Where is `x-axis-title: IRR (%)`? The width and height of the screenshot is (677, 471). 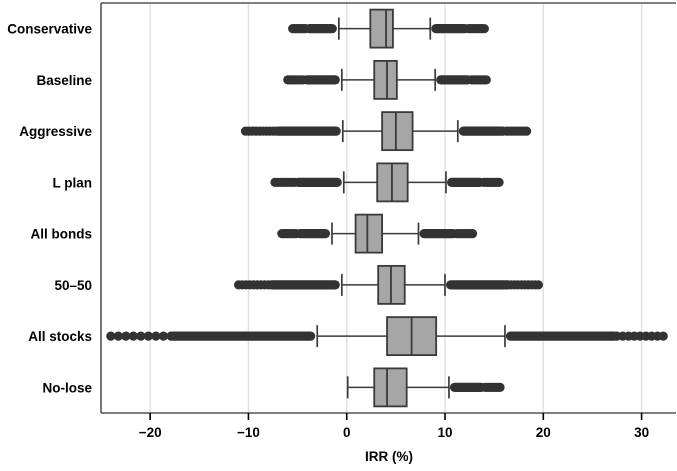
x-axis-title: IRR (%) is located at coordinates (389, 456).